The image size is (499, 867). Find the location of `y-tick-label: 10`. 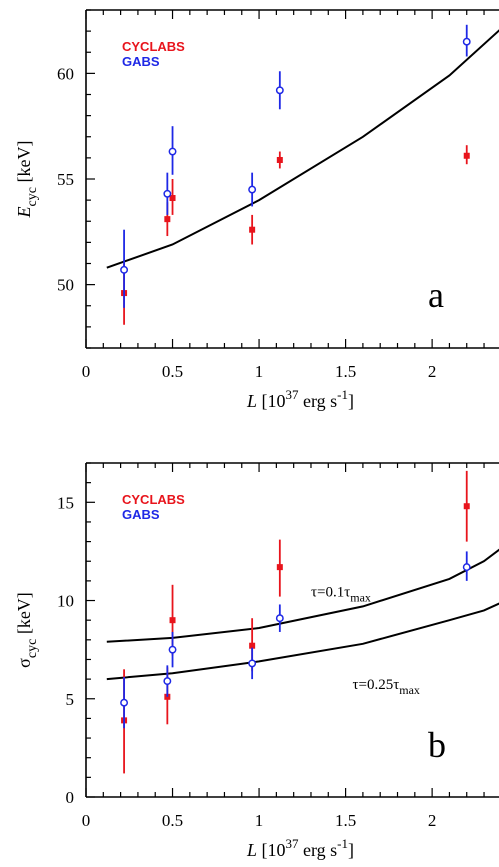

y-tick-label: 10 is located at coordinates (65, 601).